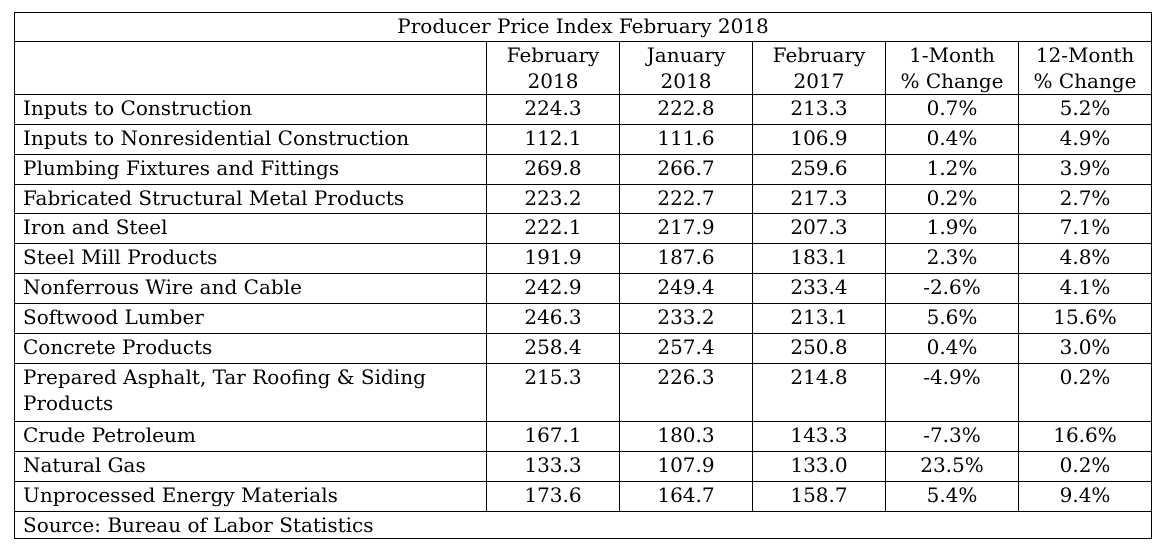 Image resolution: width=1158 pixels, height=546 pixels. I want to click on table-cell: 5.6%, so click(952, 318).